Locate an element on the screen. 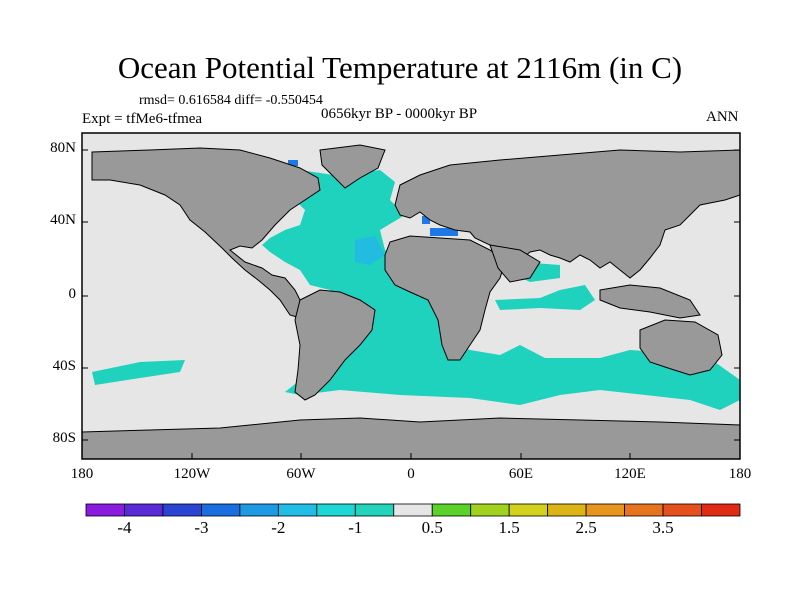 The image size is (800, 600). arctic-anomaly is located at coordinates (293, 163).